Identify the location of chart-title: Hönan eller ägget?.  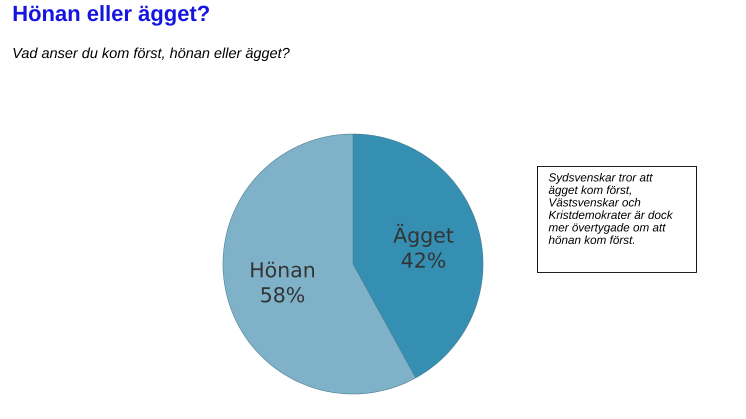
(111, 15).